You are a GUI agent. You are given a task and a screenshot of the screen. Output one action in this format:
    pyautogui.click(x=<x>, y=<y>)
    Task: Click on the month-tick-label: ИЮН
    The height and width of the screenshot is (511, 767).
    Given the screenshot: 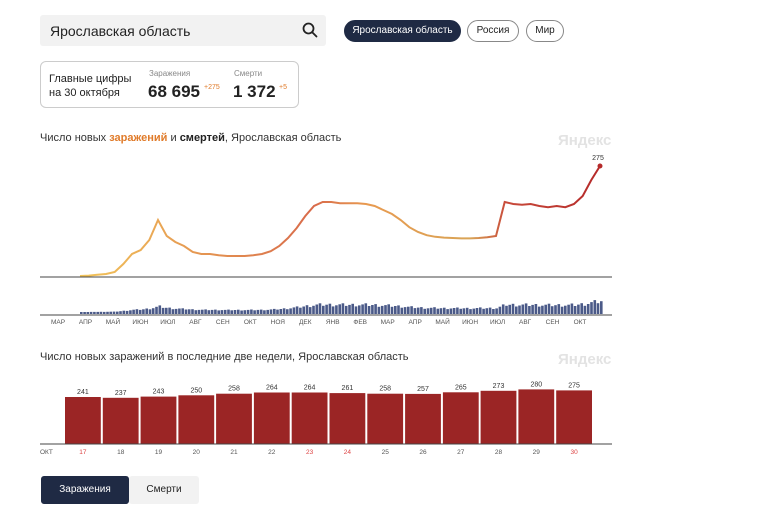 What is the action you would take?
    pyautogui.click(x=140, y=322)
    